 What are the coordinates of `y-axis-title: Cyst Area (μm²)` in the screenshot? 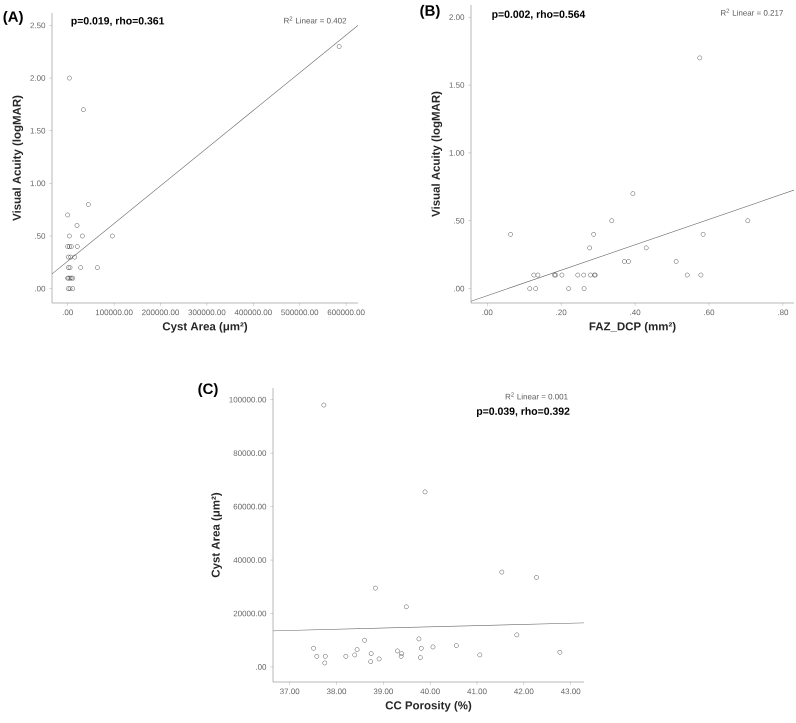 It's located at (216, 535).